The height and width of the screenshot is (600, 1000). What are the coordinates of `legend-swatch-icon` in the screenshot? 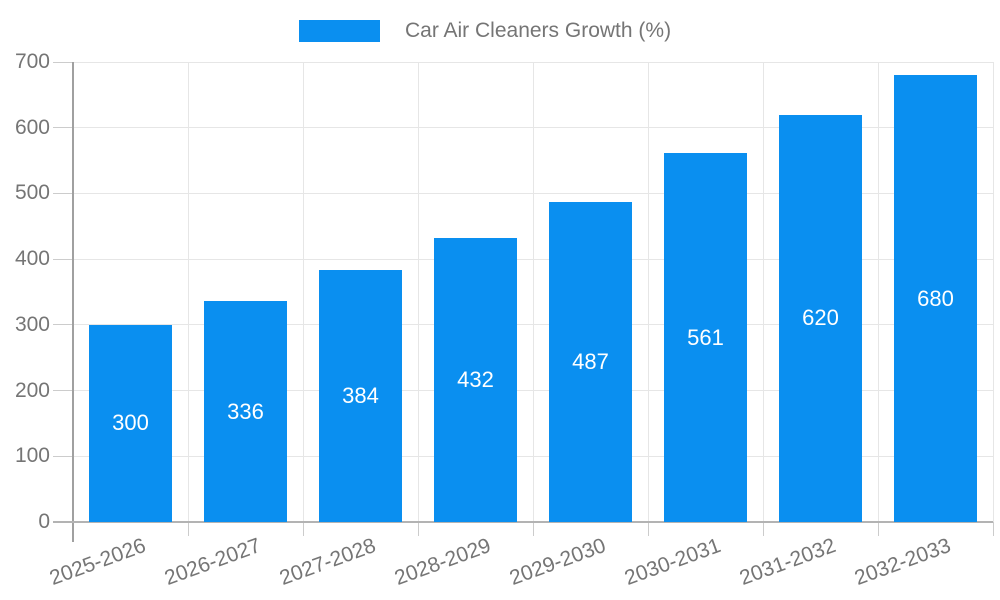 It's located at (339, 31).